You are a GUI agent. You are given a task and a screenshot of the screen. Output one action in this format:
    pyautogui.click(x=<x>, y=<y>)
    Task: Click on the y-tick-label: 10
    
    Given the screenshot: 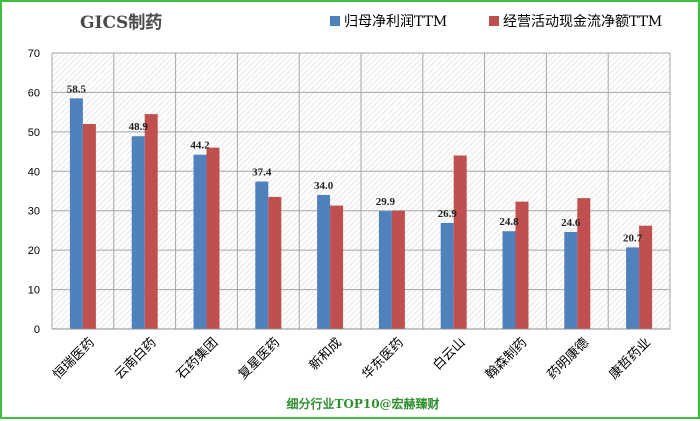 What is the action you would take?
    pyautogui.click(x=34, y=291)
    